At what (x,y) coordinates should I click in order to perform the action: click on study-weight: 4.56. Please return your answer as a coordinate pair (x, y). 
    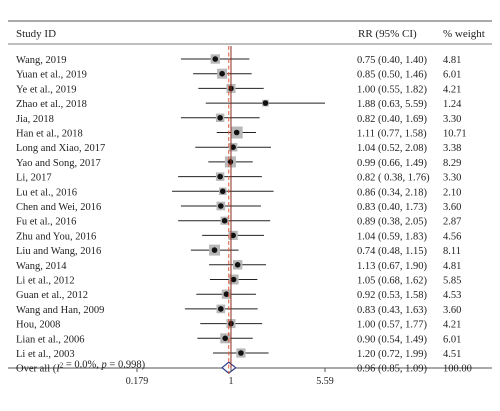
    Looking at the image, I should click on (452, 236).